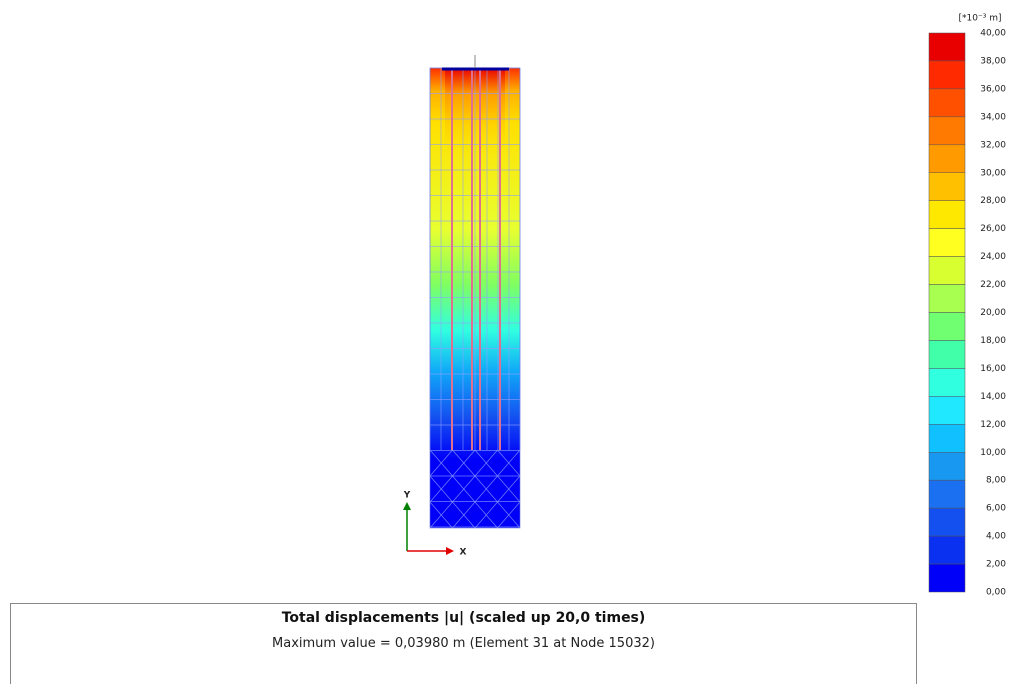  What do you see at coordinates (993, 341) in the screenshot?
I see `legend-label: 18,00` at bounding box center [993, 341].